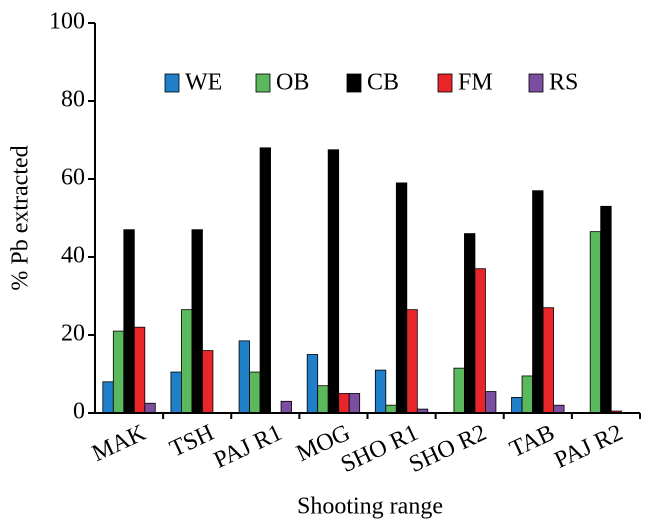 The height and width of the screenshot is (522, 651). What do you see at coordinates (370, 507) in the screenshot?
I see `x-axis-title: Shooting range` at bounding box center [370, 507].